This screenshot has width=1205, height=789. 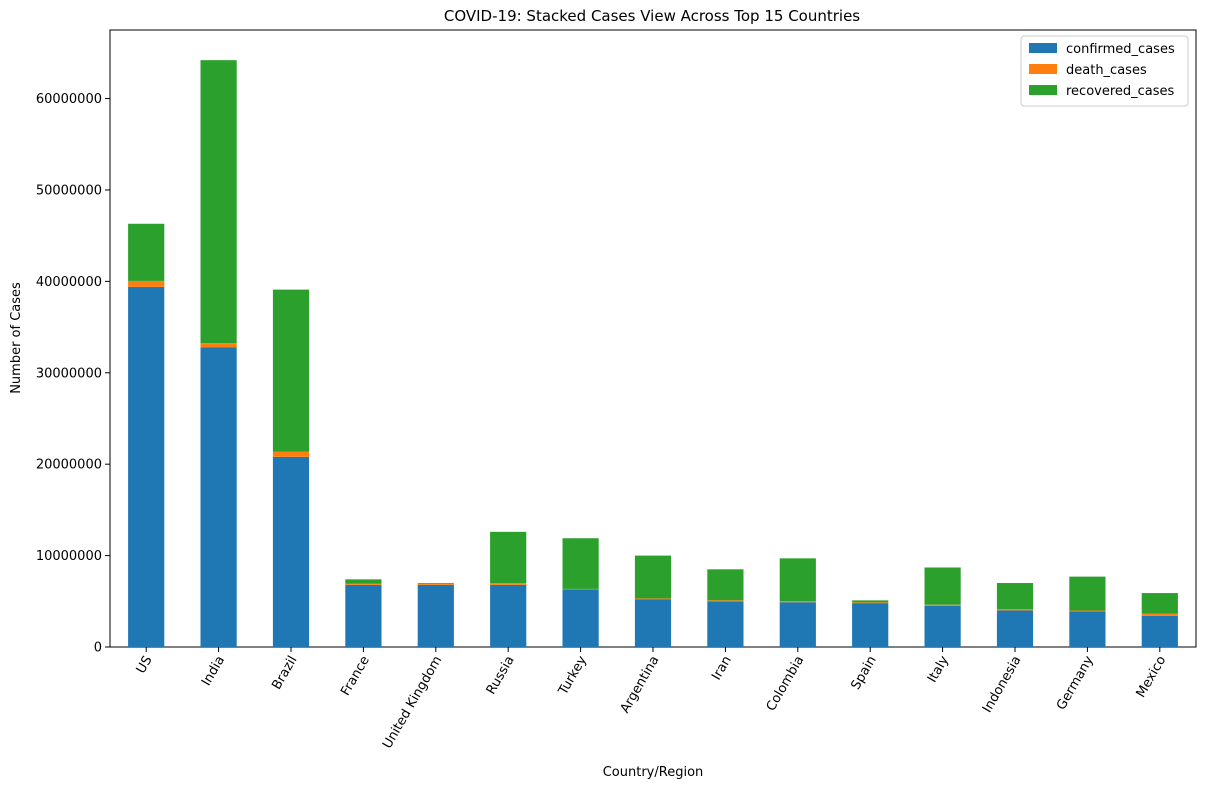 I want to click on x-tick-label-colombia: Colombia, so click(x=786, y=684).